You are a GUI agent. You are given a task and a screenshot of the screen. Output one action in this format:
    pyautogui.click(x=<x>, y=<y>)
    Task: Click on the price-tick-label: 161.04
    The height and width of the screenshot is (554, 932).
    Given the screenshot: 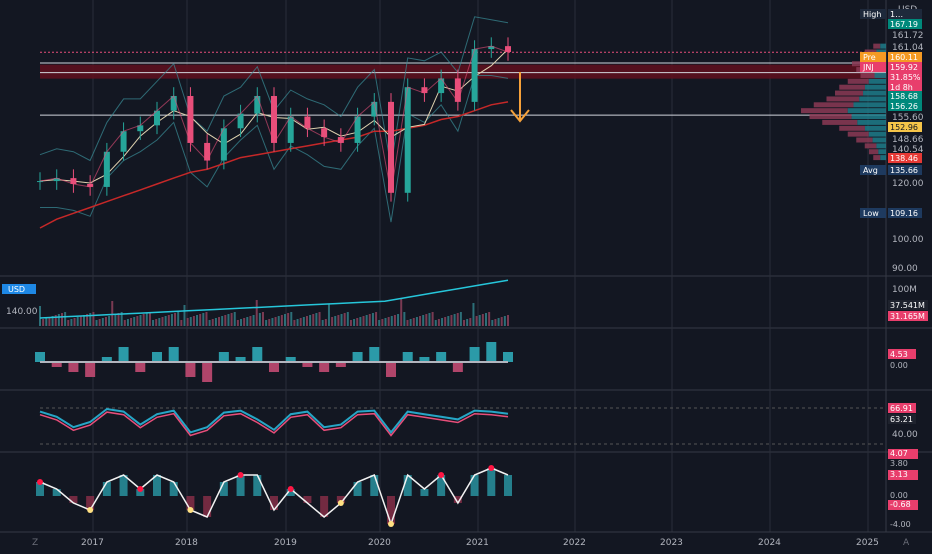 What is the action you would take?
    pyautogui.click(x=908, y=48)
    